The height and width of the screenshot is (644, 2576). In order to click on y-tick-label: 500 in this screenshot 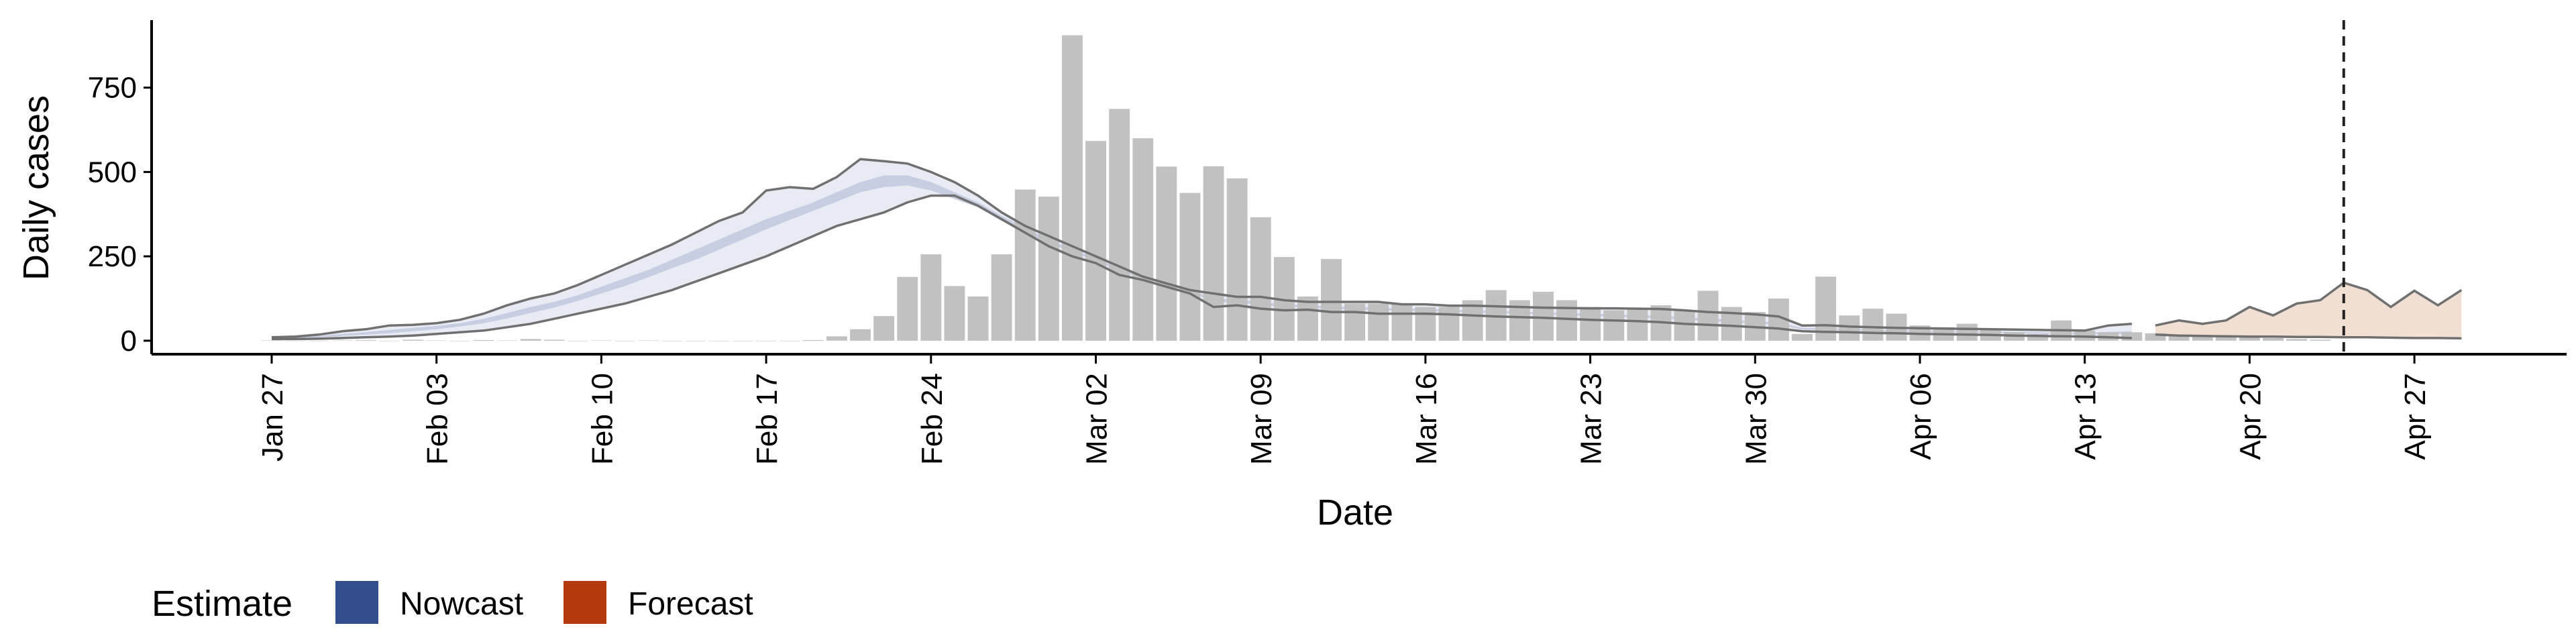, I will do `click(112, 172)`.